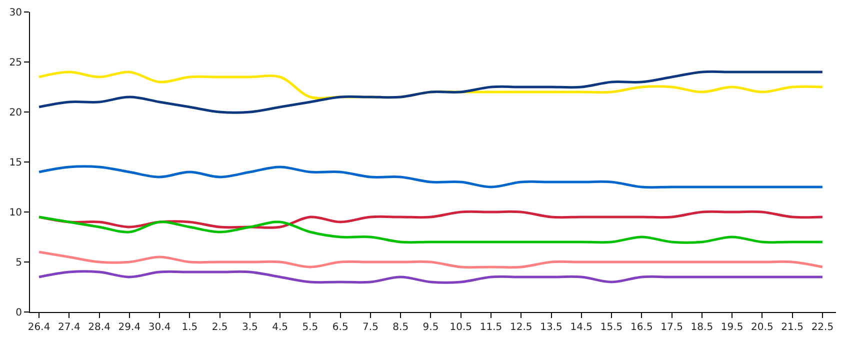 Image resolution: width=842 pixels, height=339 pixels. What do you see at coordinates (611, 327) in the screenshot?
I see `x-tick-label: 15.5` at bounding box center [611, 327].